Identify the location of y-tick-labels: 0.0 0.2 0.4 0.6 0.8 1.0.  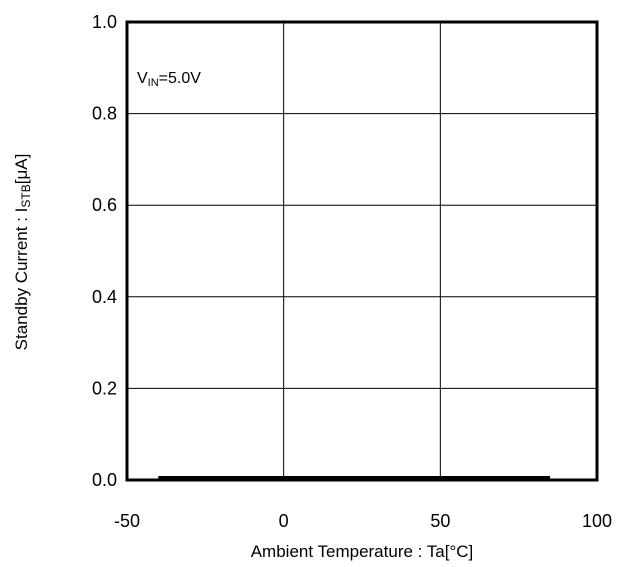
(104, 251).